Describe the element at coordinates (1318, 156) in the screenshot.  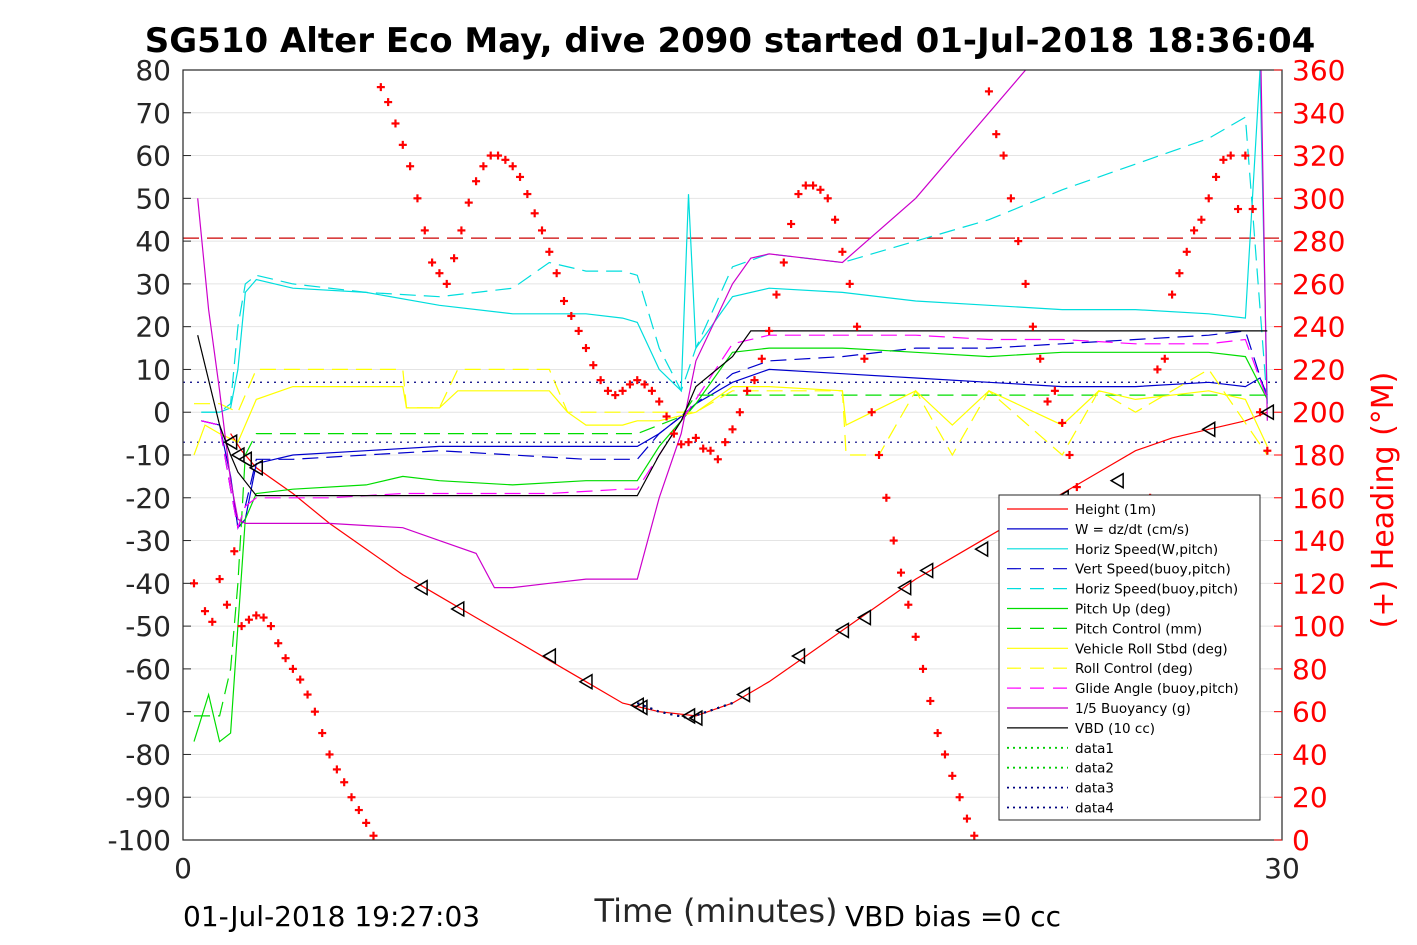
I see `right-tick-label: 320` at that location.